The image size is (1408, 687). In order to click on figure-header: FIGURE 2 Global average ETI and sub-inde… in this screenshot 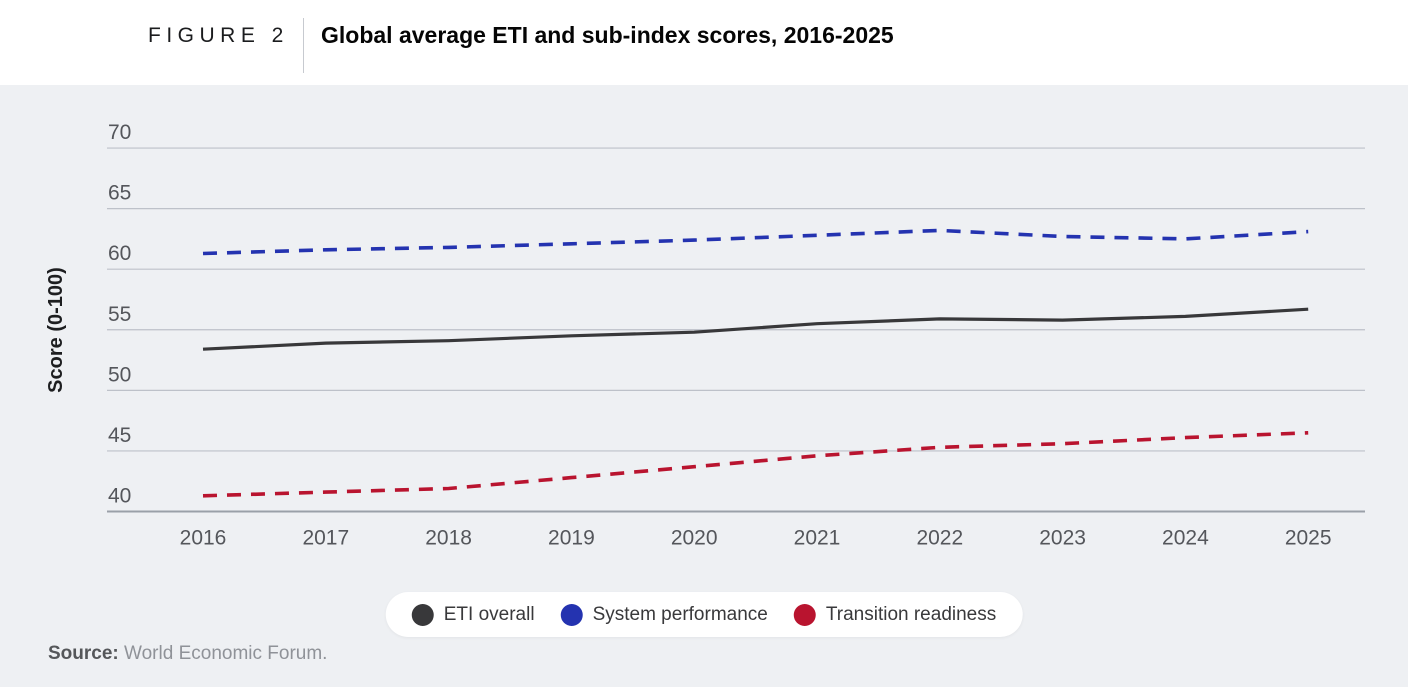, I will do `click(704, 42)`.